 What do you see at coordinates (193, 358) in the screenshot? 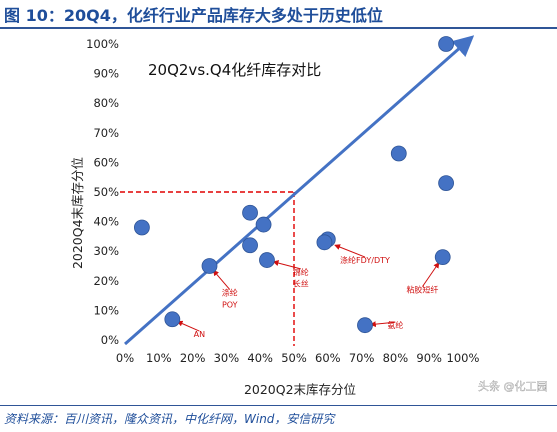
I see `x-tick-label: 20%` at bounding box center [193, 358].